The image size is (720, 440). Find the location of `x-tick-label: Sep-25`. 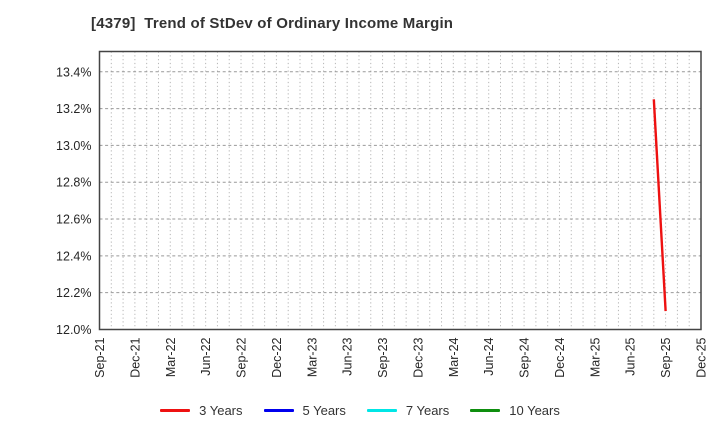

x-tick-label: Sep-25 is located at coordinates (666, 357).